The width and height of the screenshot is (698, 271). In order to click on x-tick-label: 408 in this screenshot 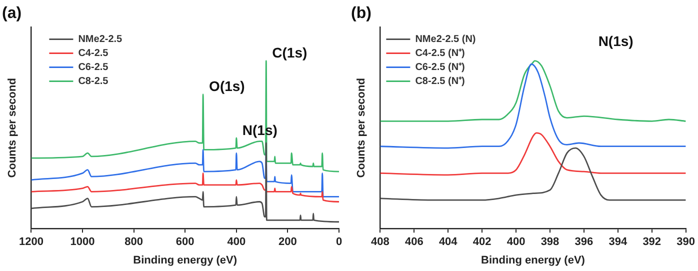, I will do `click(380, 242)`.